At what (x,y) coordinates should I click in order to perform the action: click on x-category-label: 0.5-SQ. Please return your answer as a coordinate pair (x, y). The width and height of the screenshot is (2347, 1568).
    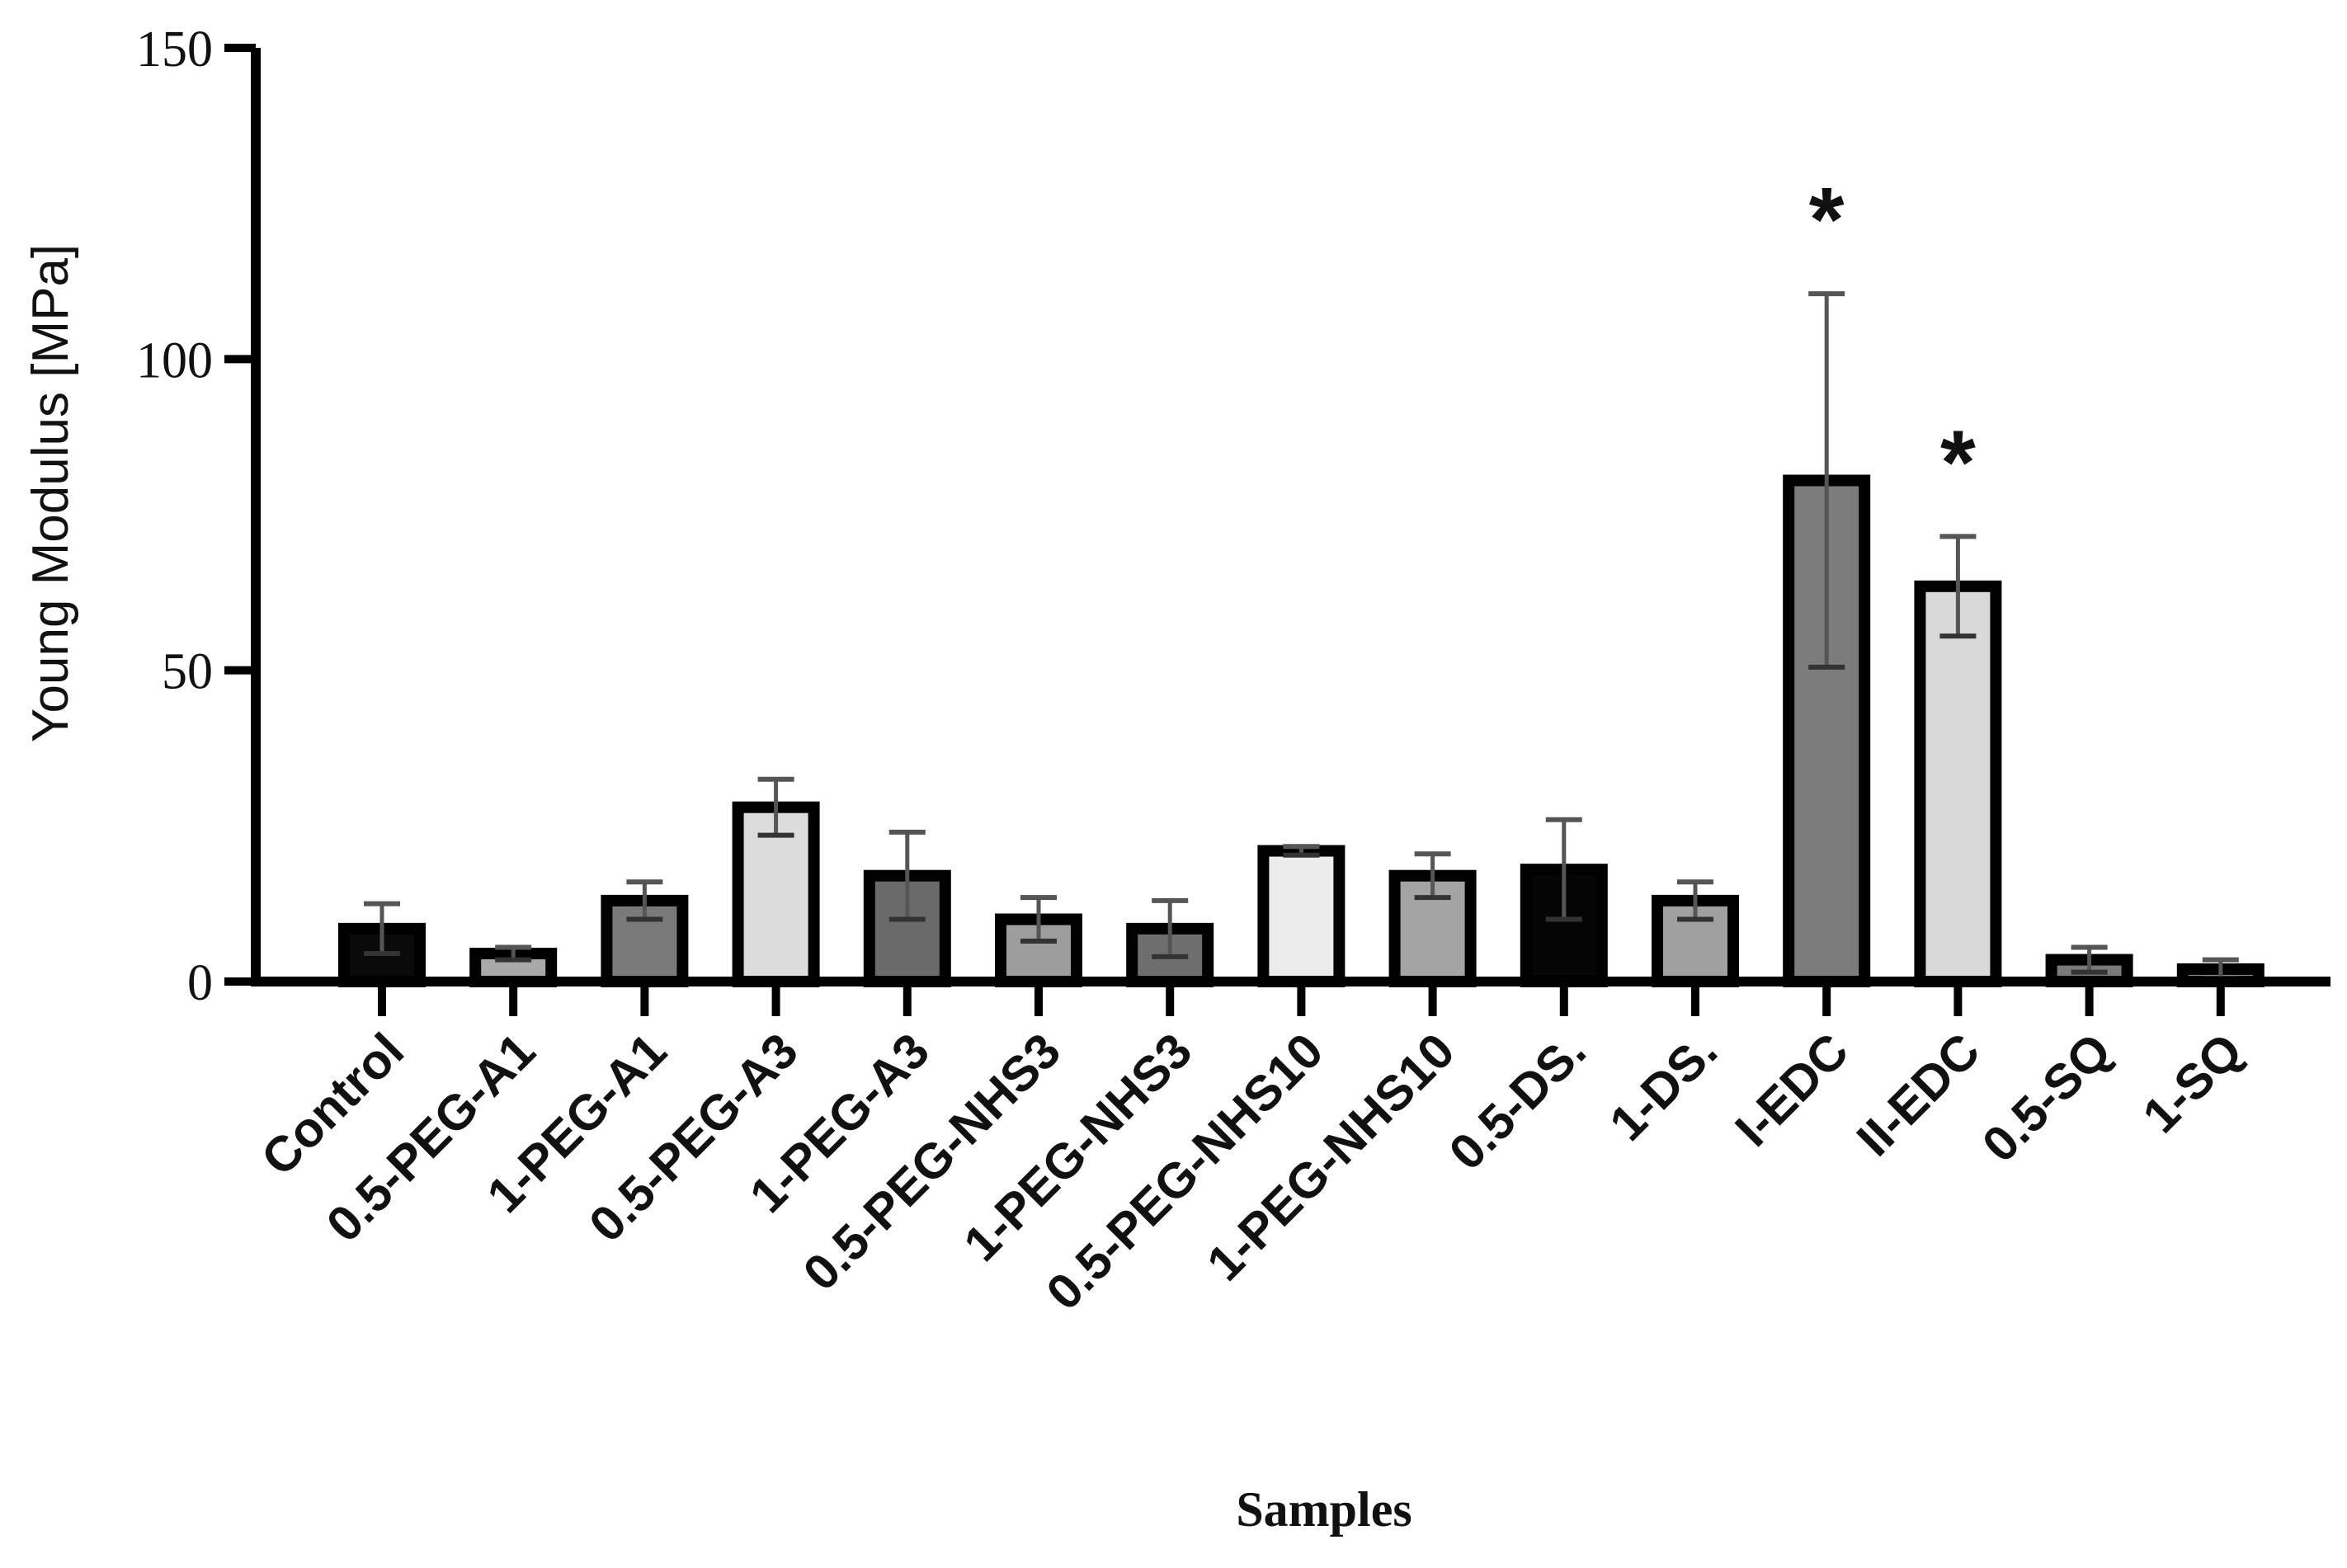
    Looking at the image, I should click on (2047, 1098).